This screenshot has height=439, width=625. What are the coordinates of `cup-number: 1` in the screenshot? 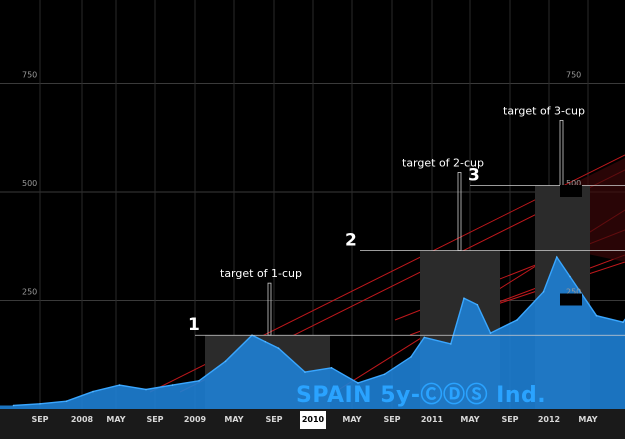 It's located at (194, 325).